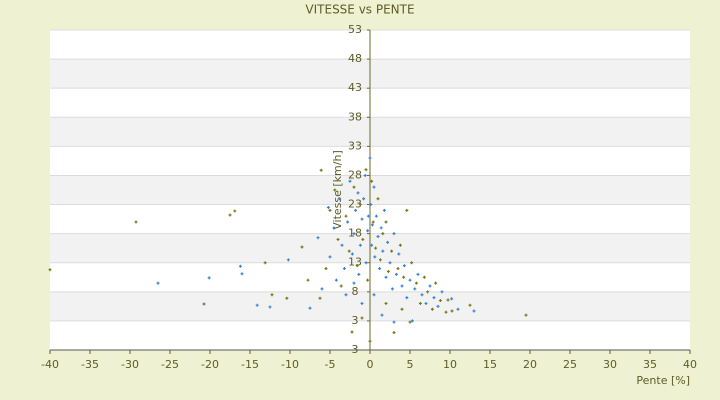 The width and height of the screenshot is (720, 400). What do you see at coordinates (355, 204) in the screenshot?
I see `y-tick-label: 23` at bounding box center [355, 204].